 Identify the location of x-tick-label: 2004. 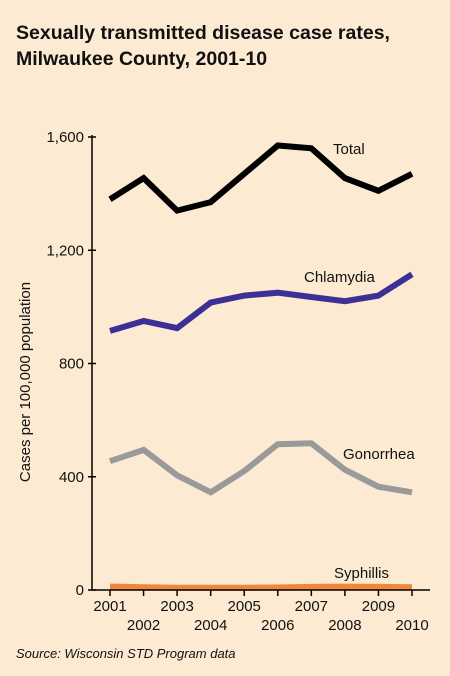
(210, 625).